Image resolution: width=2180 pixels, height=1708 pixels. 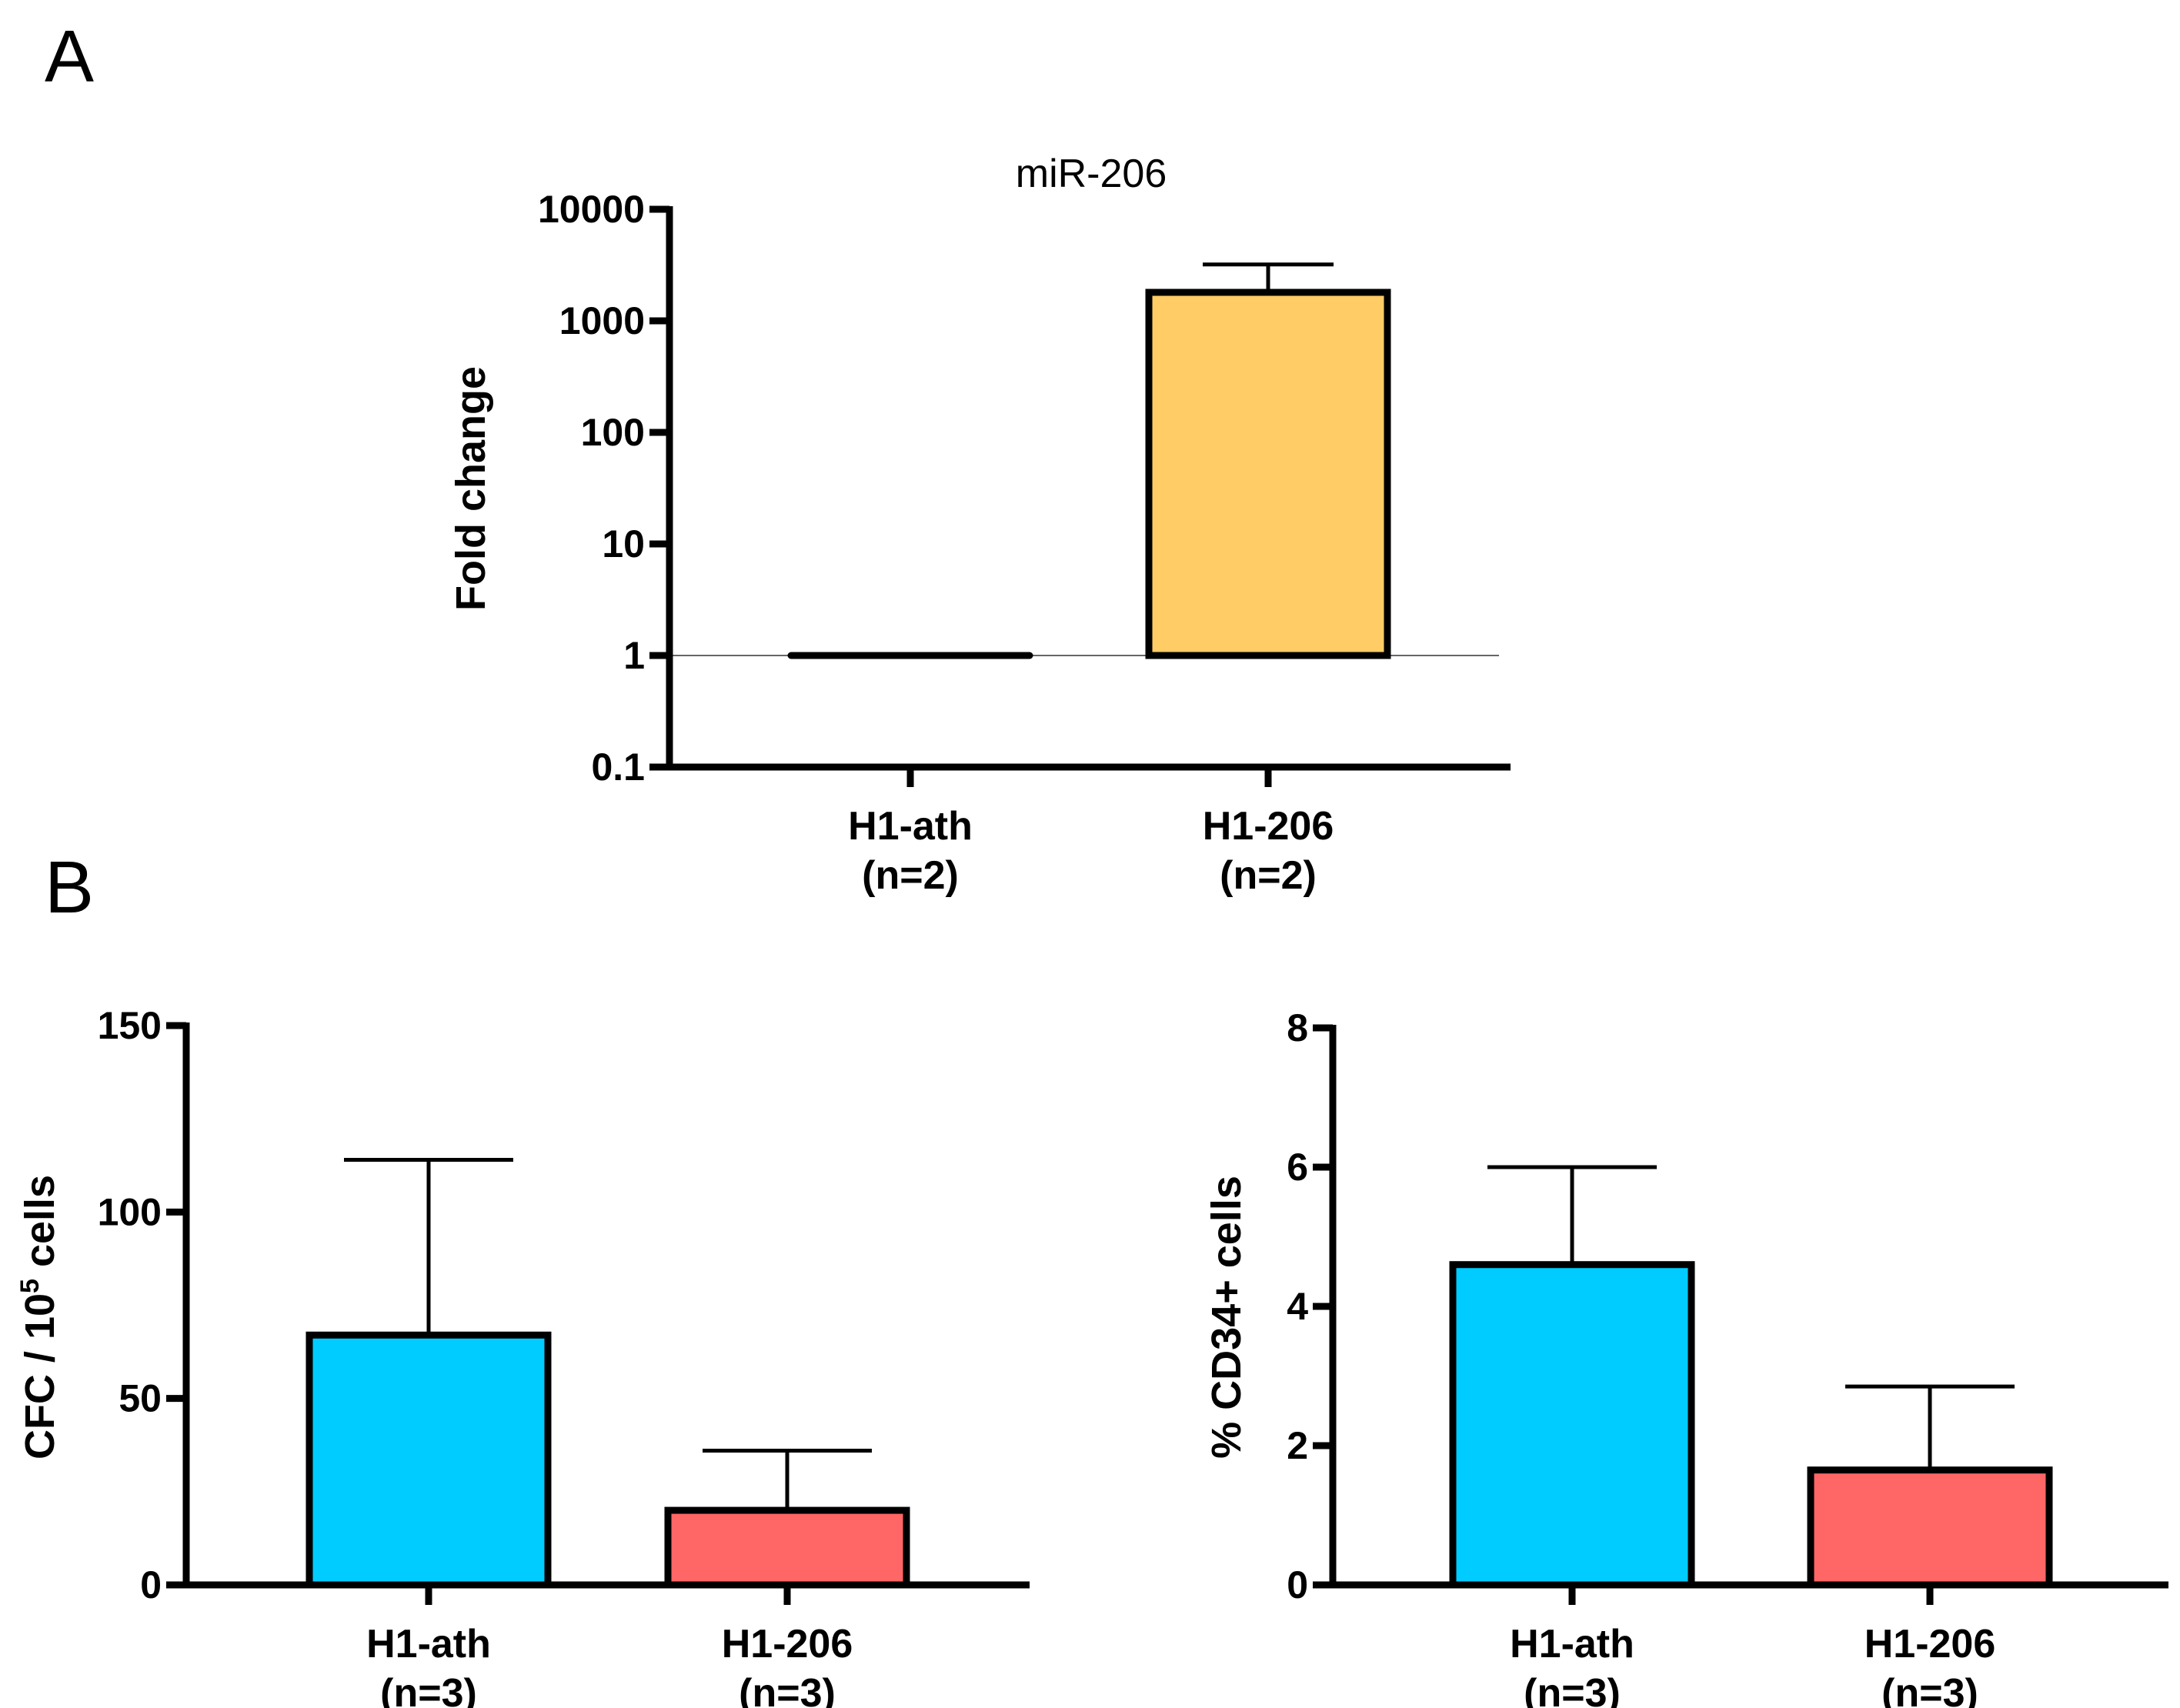 I want to click on y-tick-label: 1000, so click(x=602, y=320).